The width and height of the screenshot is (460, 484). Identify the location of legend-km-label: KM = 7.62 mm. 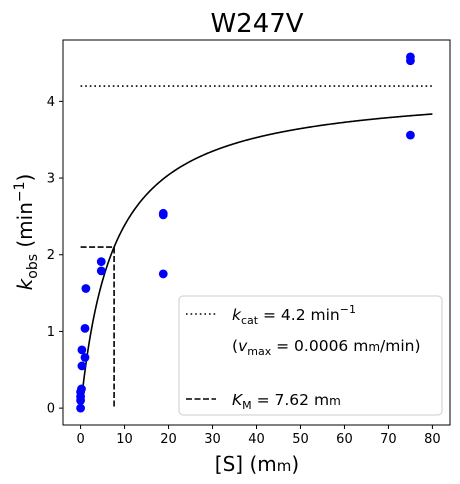
(286, 401).